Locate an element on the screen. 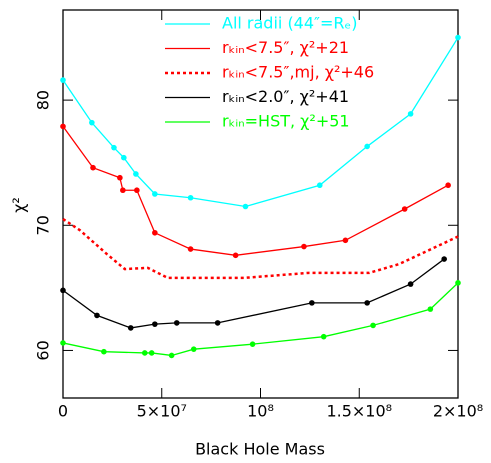 The image size is (491, 463). legend-label: rₖᵢₙ<7.5″,mj, χ²+46 is located at coordinates (298, 72).